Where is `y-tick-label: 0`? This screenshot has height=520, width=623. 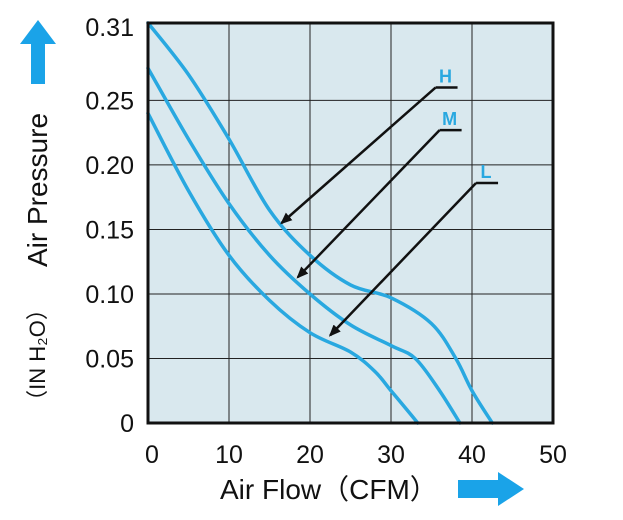
y-tick-label: 0 is located at coordinates (127, 424).